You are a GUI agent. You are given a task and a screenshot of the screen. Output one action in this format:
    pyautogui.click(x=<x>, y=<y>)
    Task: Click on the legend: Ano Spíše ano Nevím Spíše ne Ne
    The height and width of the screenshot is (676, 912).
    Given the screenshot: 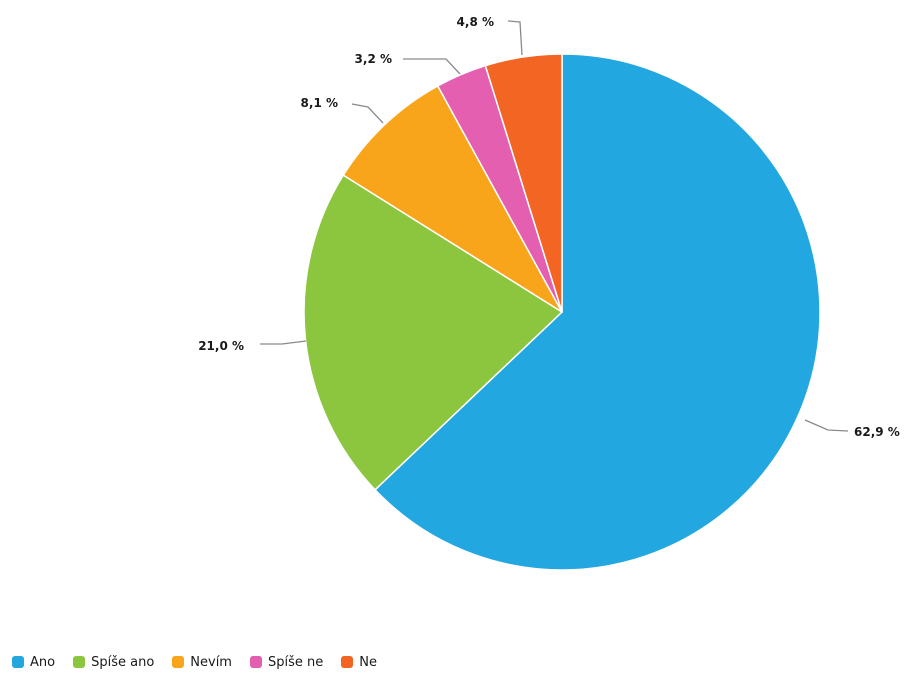 What is the action you would take?
    pyautogui.click(x=194, y=662)
    